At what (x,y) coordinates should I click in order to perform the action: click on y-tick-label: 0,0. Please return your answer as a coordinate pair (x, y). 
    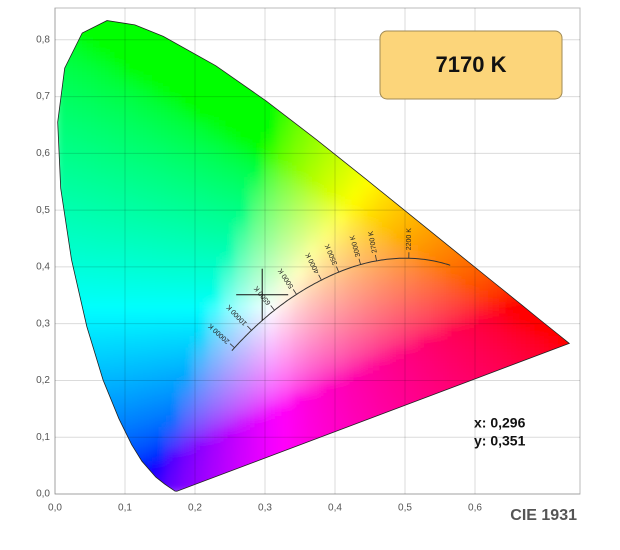
    Looking at the image, I should click on (43, 494).